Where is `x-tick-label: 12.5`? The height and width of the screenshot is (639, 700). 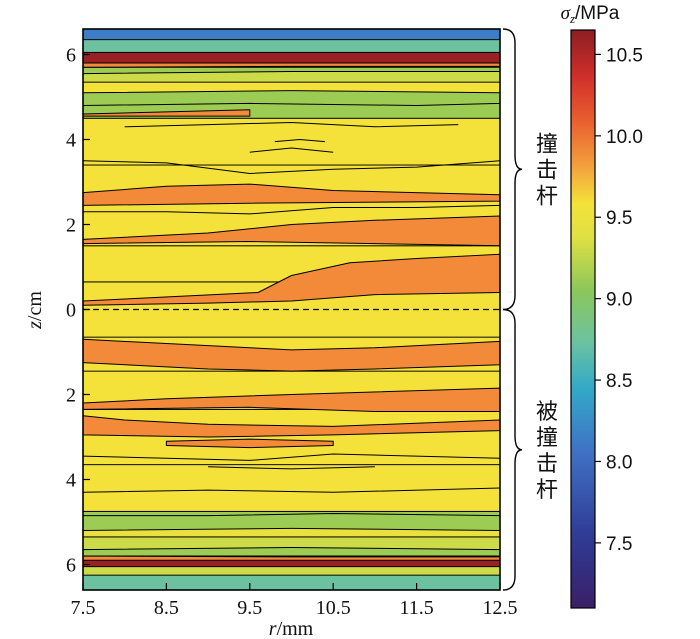 x-tick-label: 12.5 is located at coordinates (500, 608).